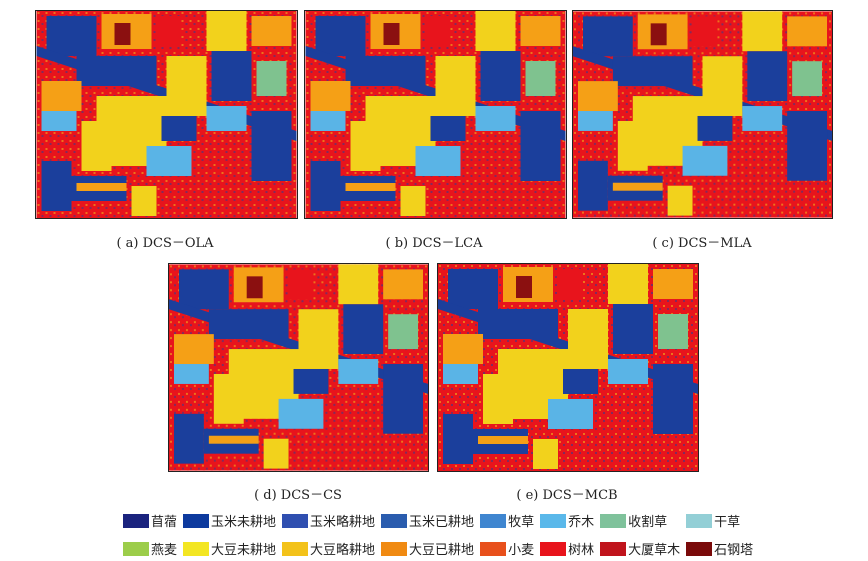 The width and height of the screenshot is (868, 561). Describe the element at coordinates (434, 243) in the screenshot. I see `caption: ( b) DCS－LCA` at that location.